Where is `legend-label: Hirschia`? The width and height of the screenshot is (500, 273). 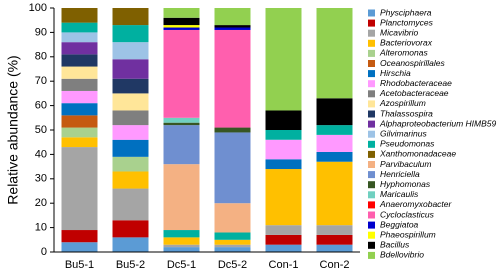 legend-label: Hirschia is located at coordinates (395, 73).